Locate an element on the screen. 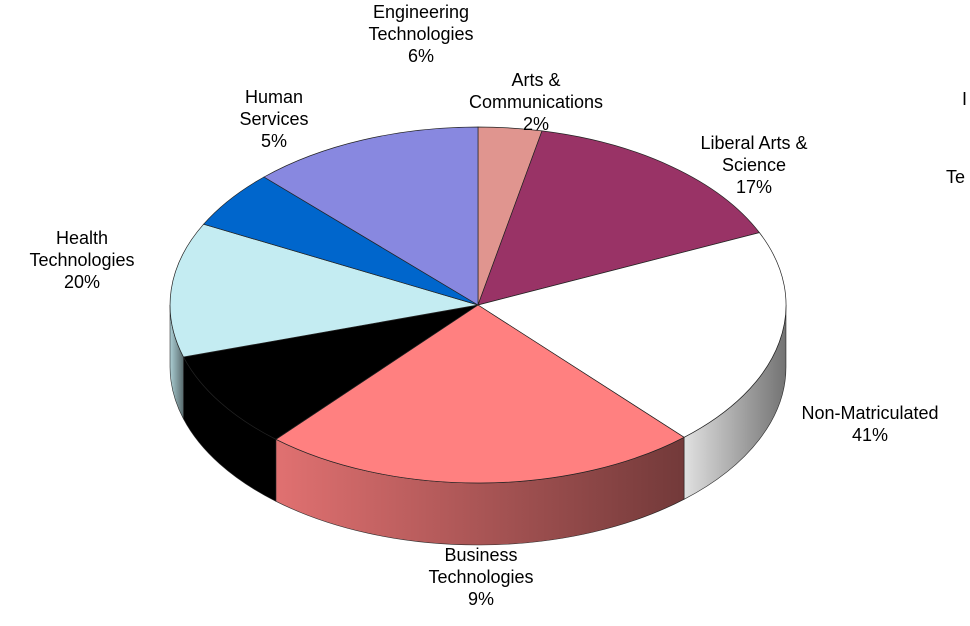 The width and height of the screenshot is (970, 626). slice-label-line: 5% is located at coordinates (274, 141).